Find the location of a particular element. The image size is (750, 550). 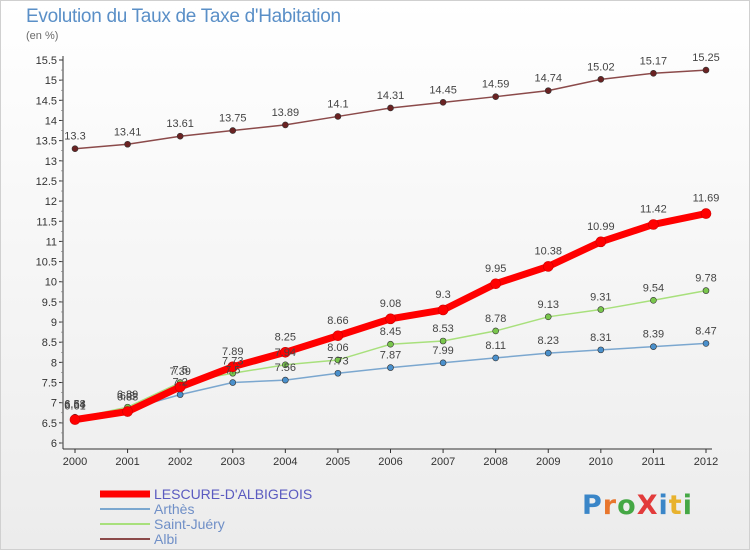

data-label: 6.58 is located at coordinates (74, 405).